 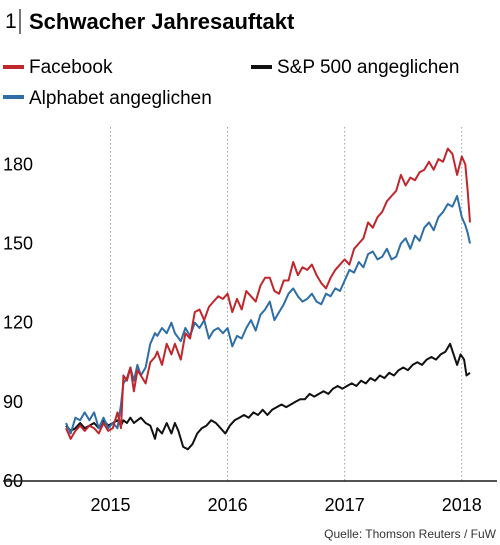 What do you see at coordinates (13, 402) in the screenshot?
I see `y-tick-label: 90` at bounding box center [13, 402].